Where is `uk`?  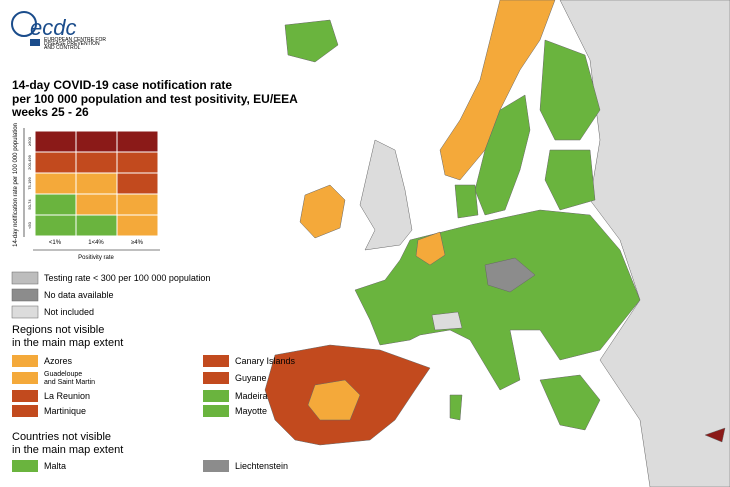 uk is located at coordinates (386, 195).